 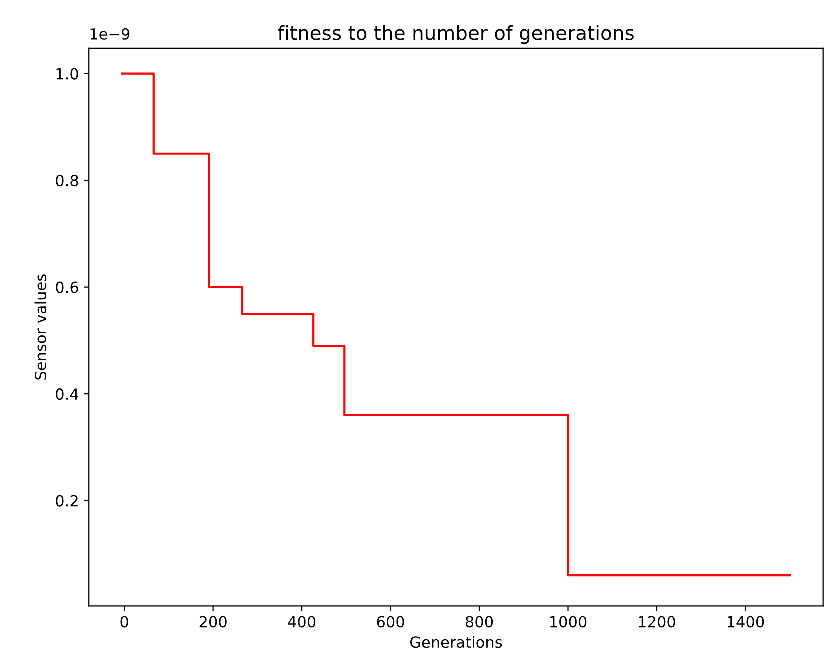 I want to click on x-tick-label: 800, so click(x=480, y=622).